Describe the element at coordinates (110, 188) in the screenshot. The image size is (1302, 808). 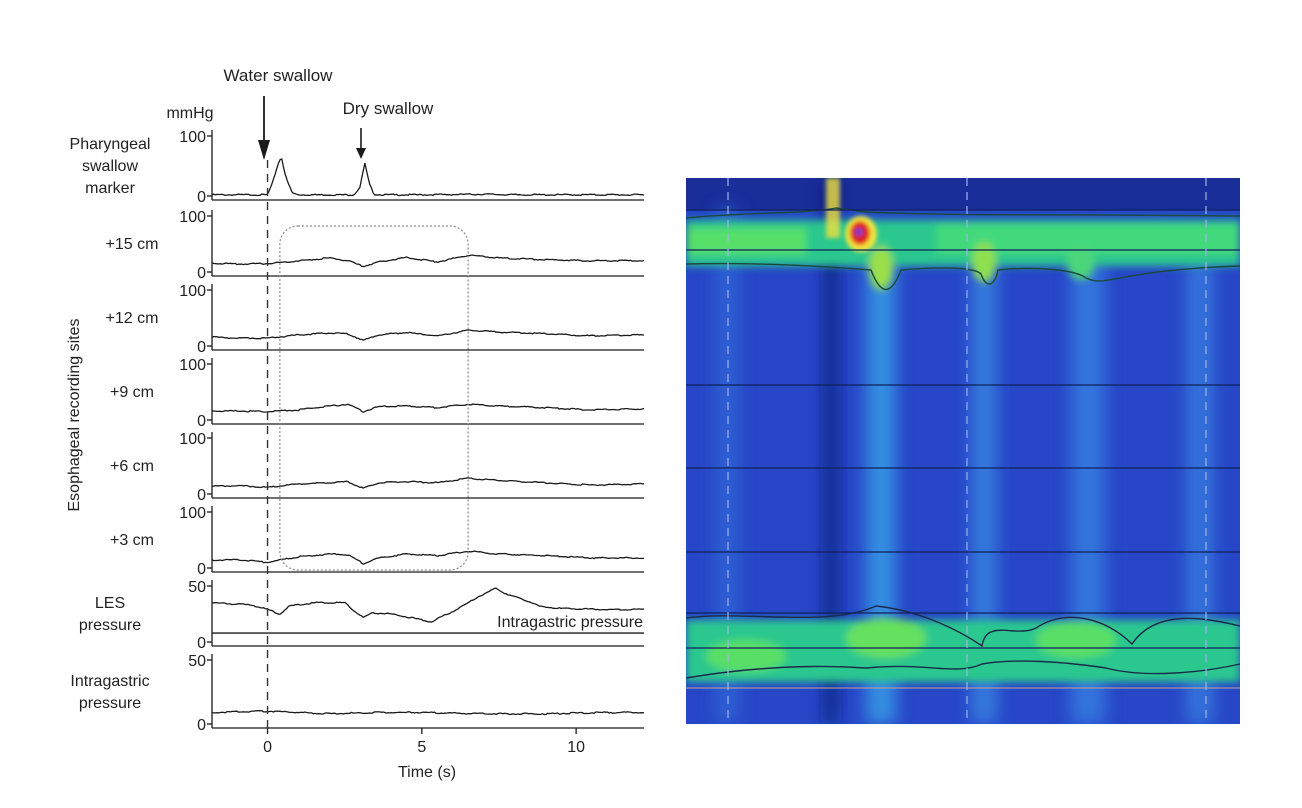
I see `panel-label: marker` at that location.